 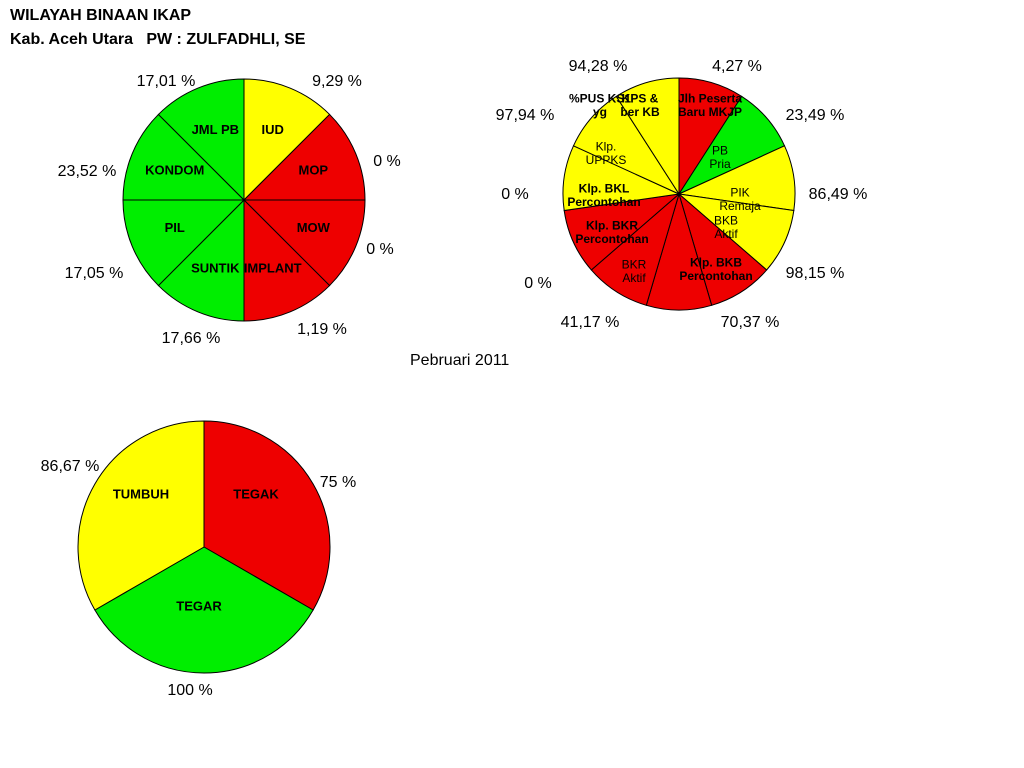 What do you see at coordinates (141, 493) in the screenshot?
I see `slice-label: TUMBUH` at bounding box center [141, 493].